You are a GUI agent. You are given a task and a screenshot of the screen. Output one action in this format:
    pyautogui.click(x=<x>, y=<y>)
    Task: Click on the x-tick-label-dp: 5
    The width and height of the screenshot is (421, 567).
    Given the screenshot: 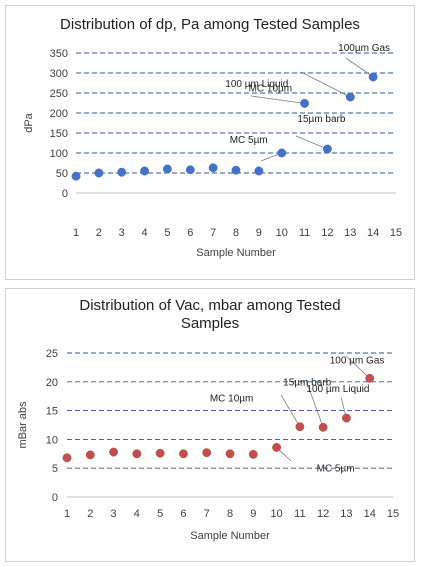 What is the action you would take?
    pyautogui.click(x=167, y=233)
    